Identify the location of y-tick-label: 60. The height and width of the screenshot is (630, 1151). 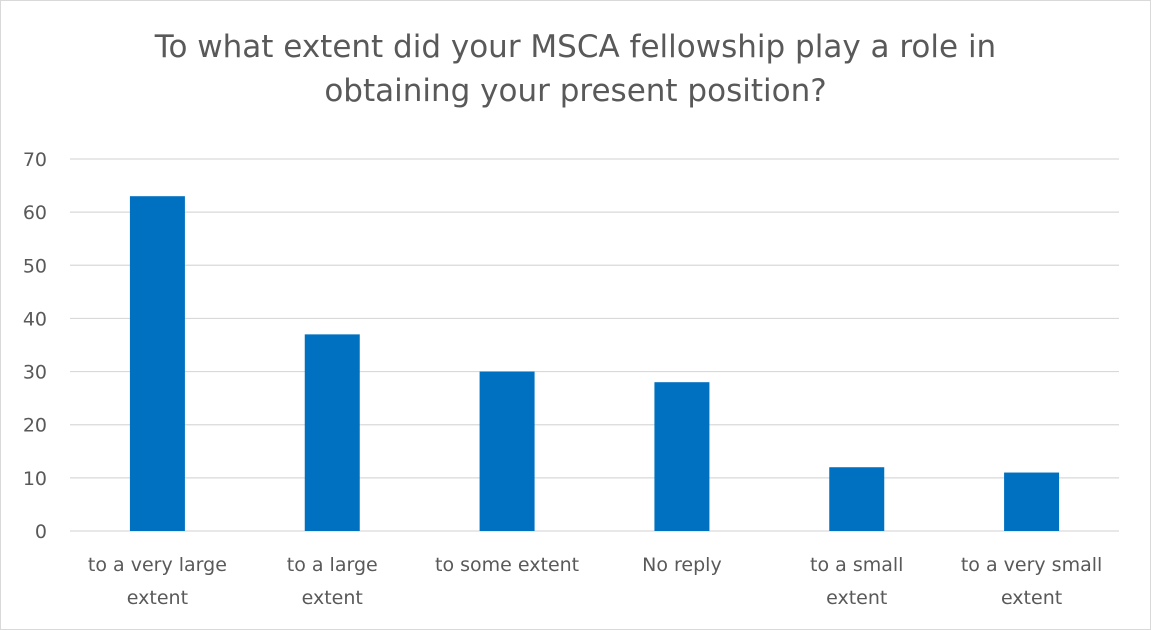
(35, 213).